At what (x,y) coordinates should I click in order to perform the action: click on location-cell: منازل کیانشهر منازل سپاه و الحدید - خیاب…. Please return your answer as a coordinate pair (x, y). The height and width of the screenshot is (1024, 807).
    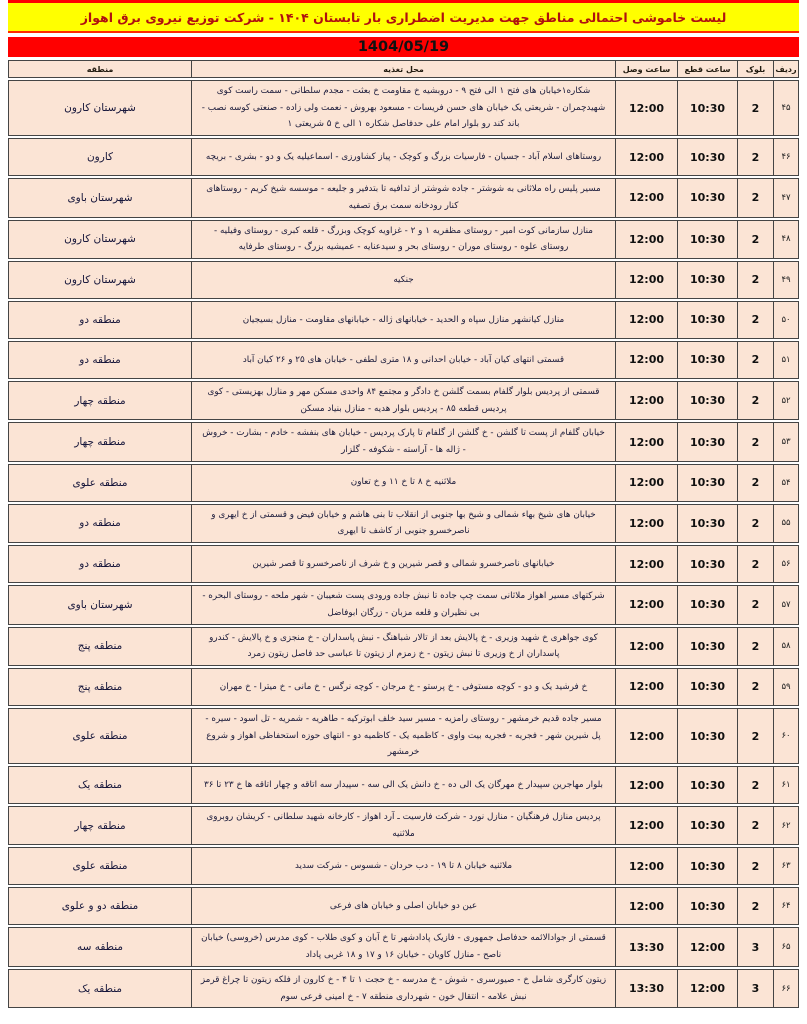
    Looking at the image, I should click on (403, 319).